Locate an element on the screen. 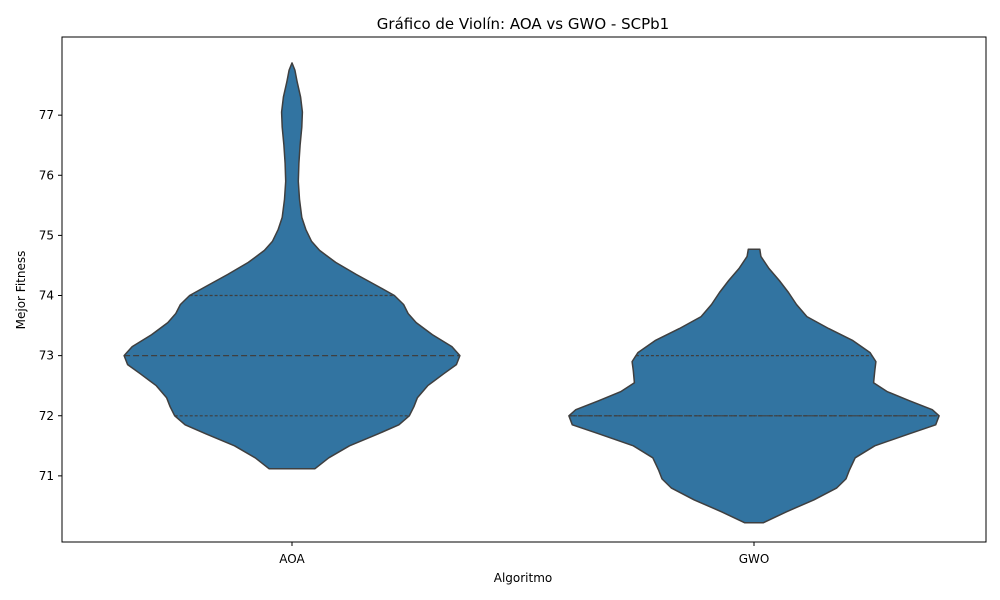  y-axis-title: Mejor Fitness is located at coordinates (21, 290).